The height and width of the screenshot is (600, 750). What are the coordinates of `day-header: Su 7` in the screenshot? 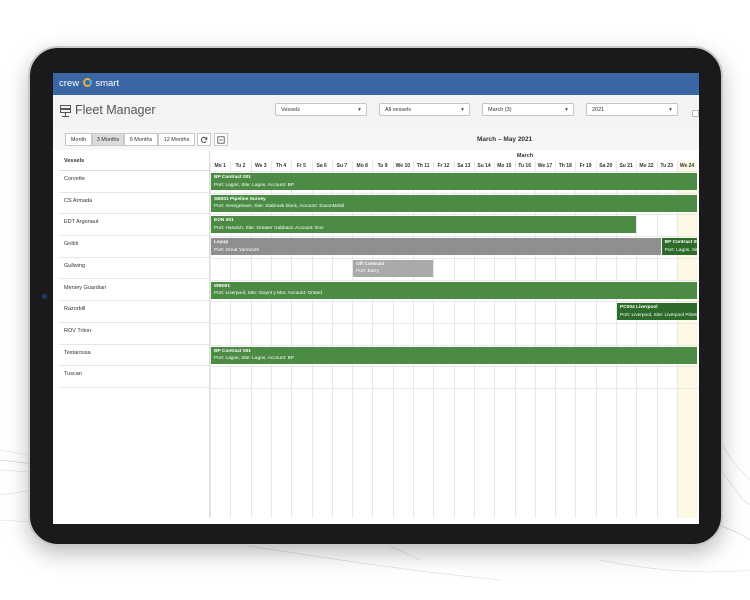 It's located at (342, 166).